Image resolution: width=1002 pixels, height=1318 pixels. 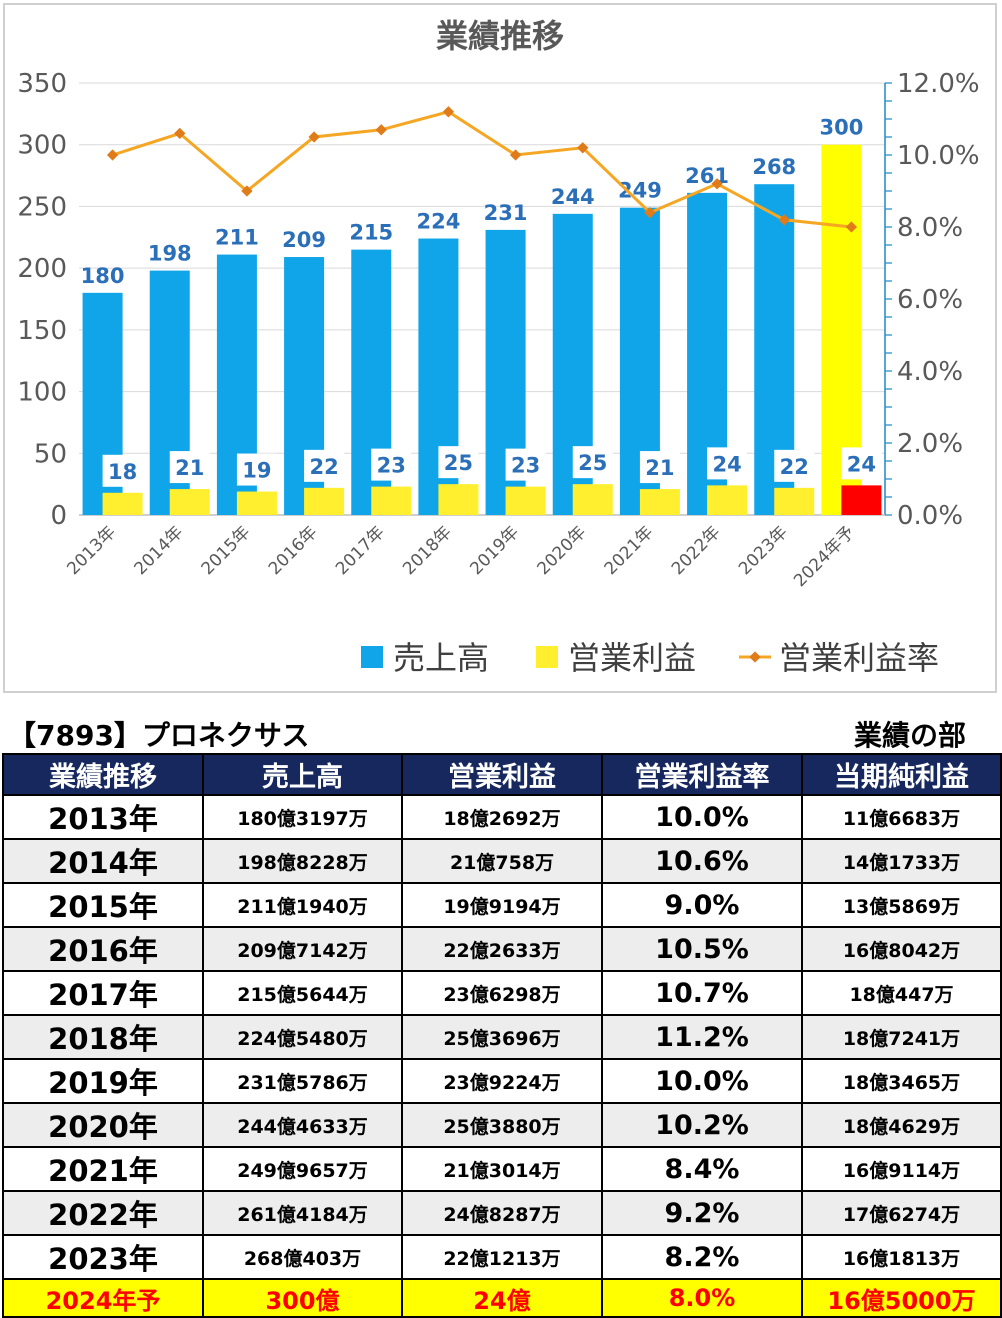 What do you see at coordinates (302, 905) in the screenshot?
I see `cell-revenue: 211億1940万` at bounding box center [302, 905].